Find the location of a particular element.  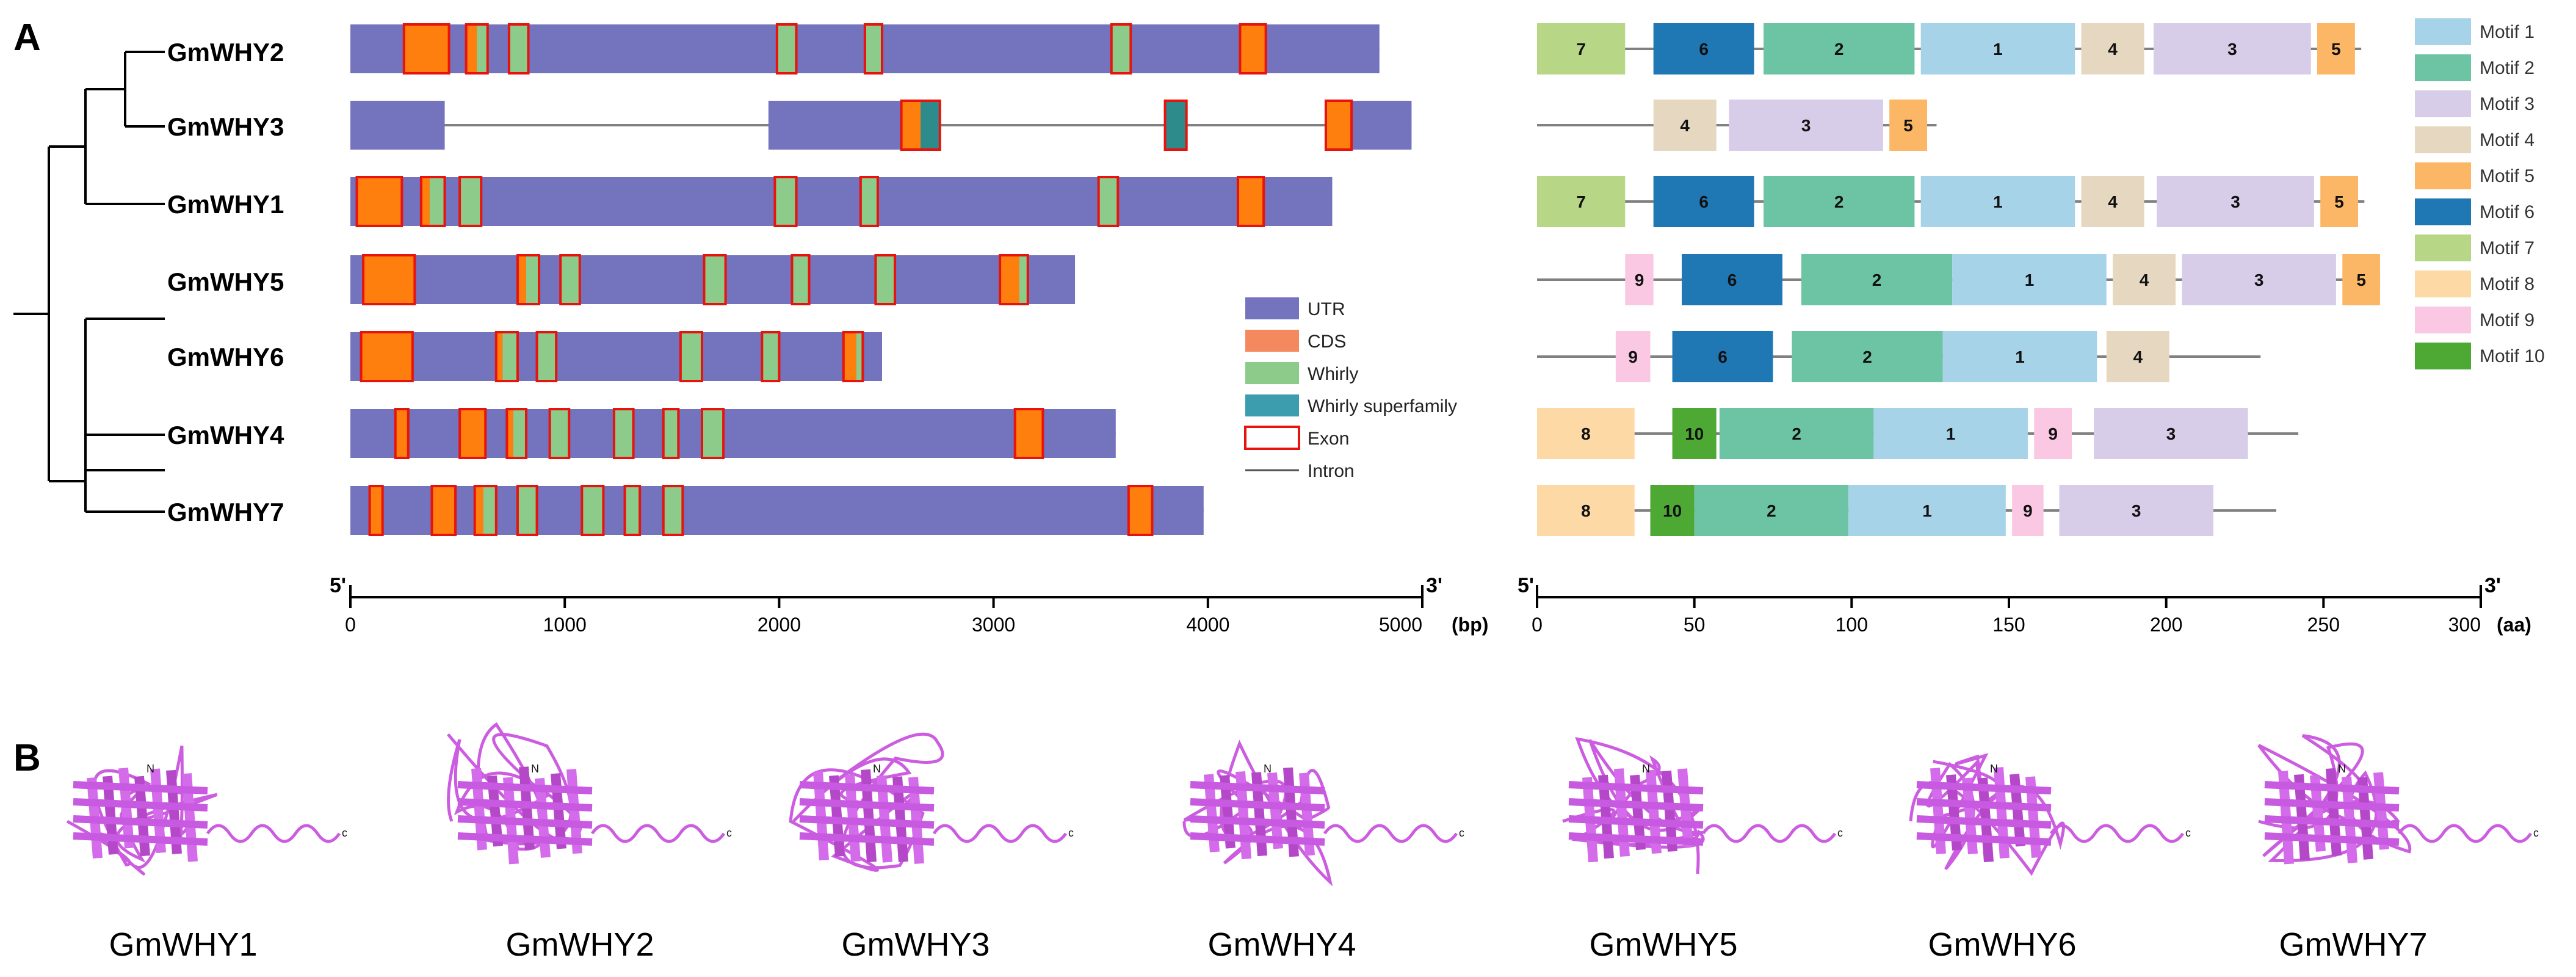

motif-legend-label: Motif 6 is located at coordinates (2507, 212).